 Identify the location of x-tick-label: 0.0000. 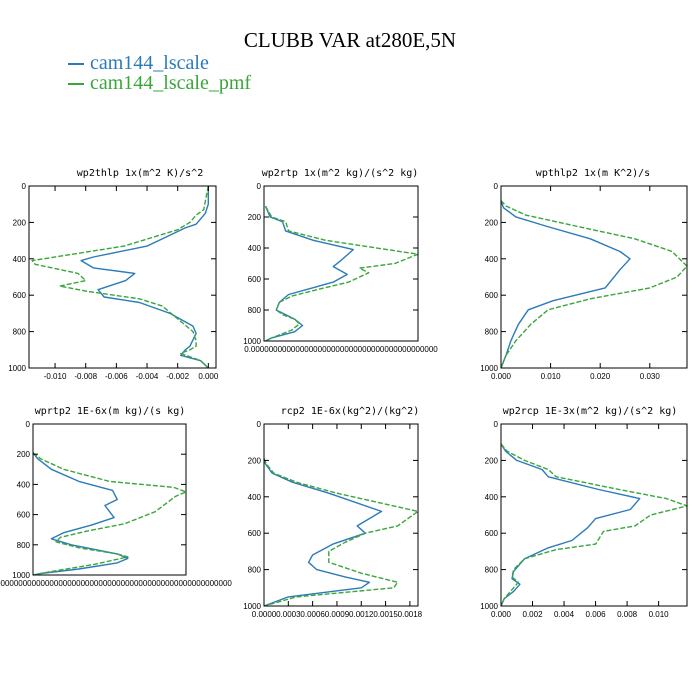
(264, 614).